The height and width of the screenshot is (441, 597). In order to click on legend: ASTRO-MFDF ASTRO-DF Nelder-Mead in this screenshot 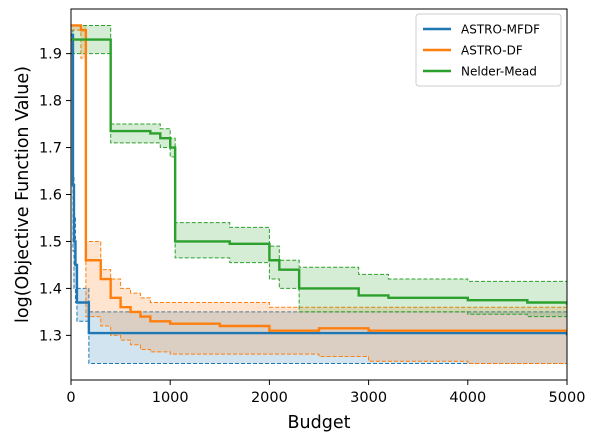, I will do `click(488, 50)`.